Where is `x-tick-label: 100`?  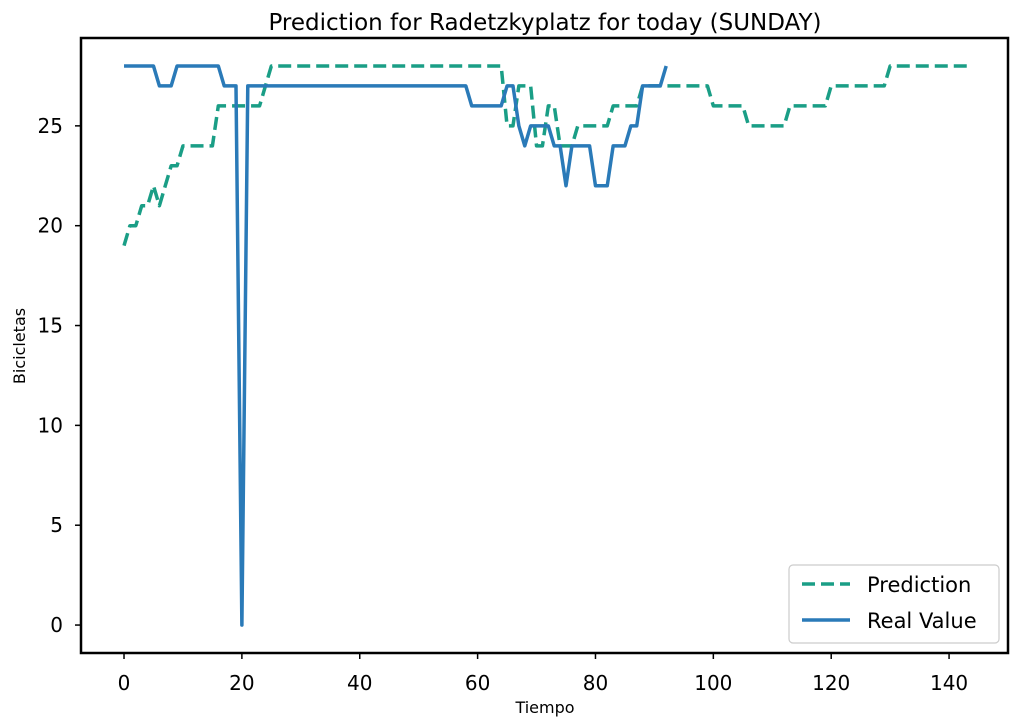
x-tick-label: 100 is located at coordinates (713, 683).